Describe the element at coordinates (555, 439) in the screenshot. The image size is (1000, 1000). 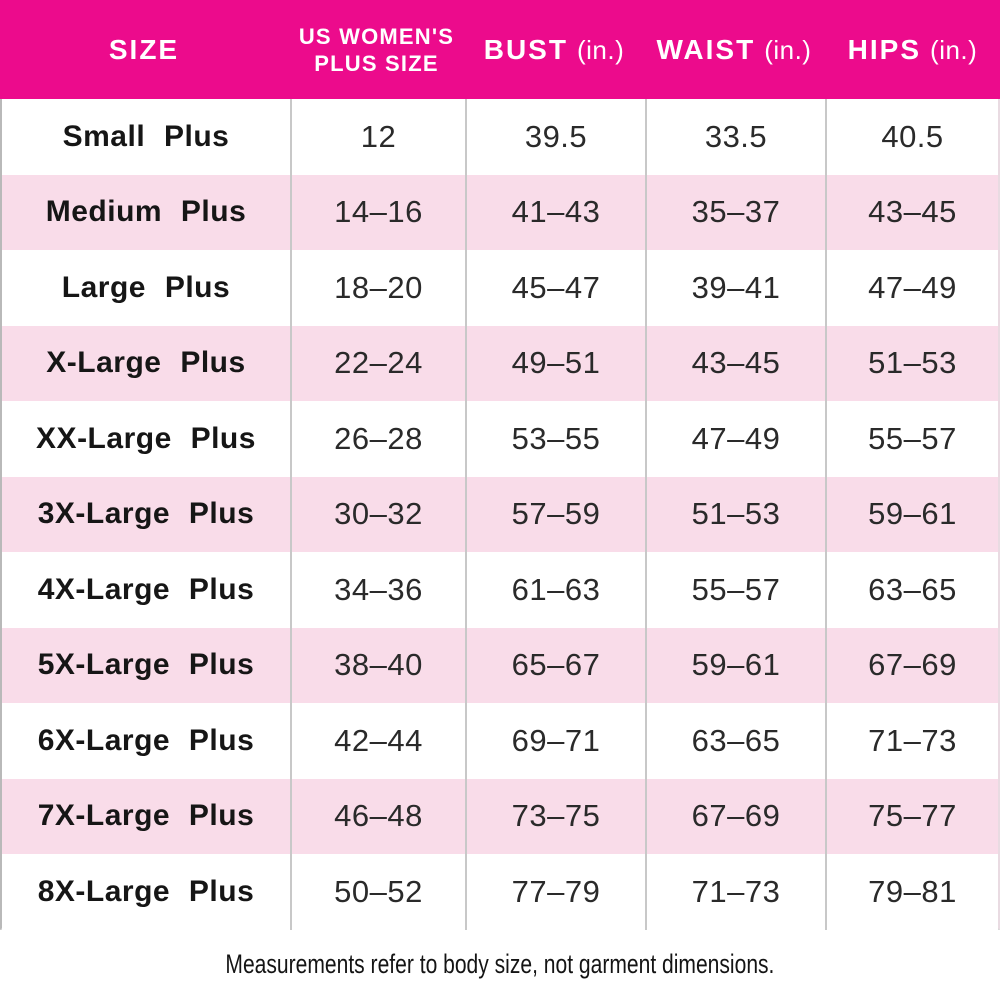
I see `cell-bust: 53–55` at that location.